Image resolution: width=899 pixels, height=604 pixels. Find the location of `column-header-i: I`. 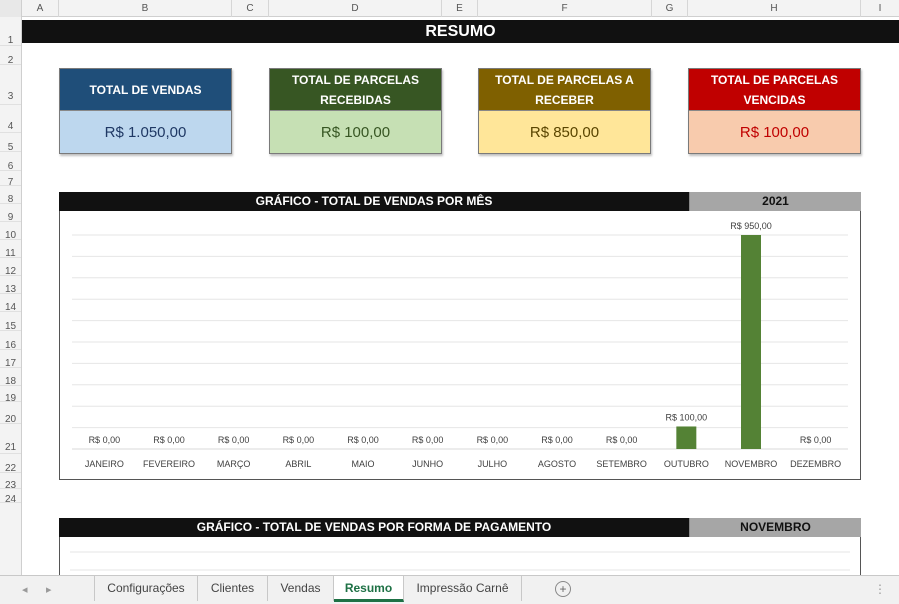

column-header-i: I is located at coordinates (880, 8).